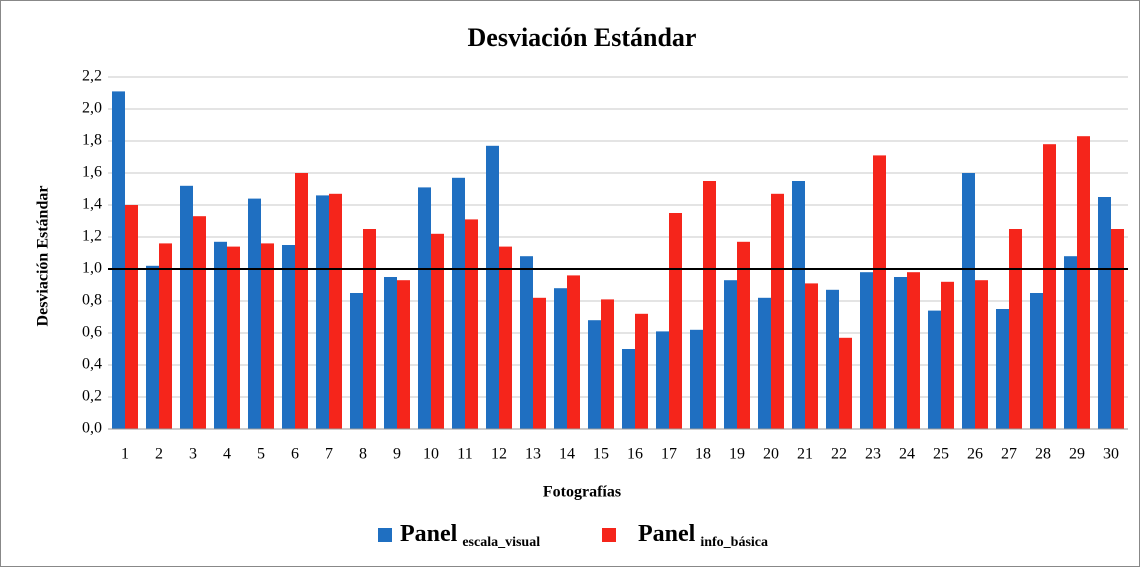 This screenshot has width=1140, height=567. What do you see at coordinates (533, 454) in the screenshot?
I see `x-tick-label: 13` at bounding box center [533, 454].